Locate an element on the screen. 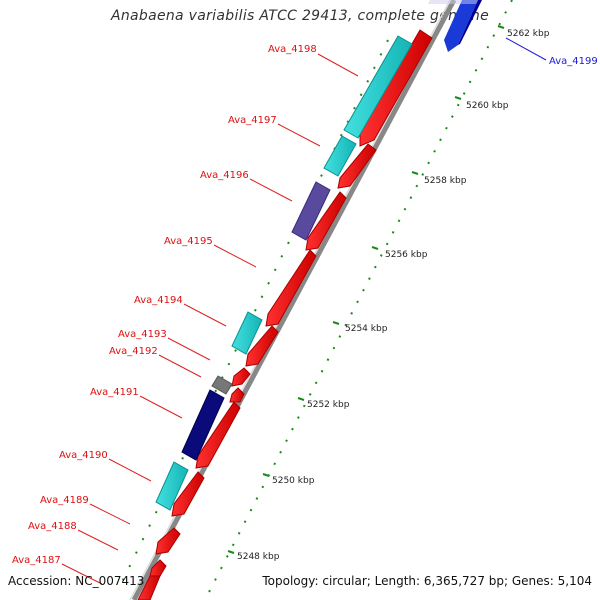 Image resolution: width=600 pixels, height=600 pixels. gene-label-ava-4195: Ava_4195 is located at coordinates (188, 241).